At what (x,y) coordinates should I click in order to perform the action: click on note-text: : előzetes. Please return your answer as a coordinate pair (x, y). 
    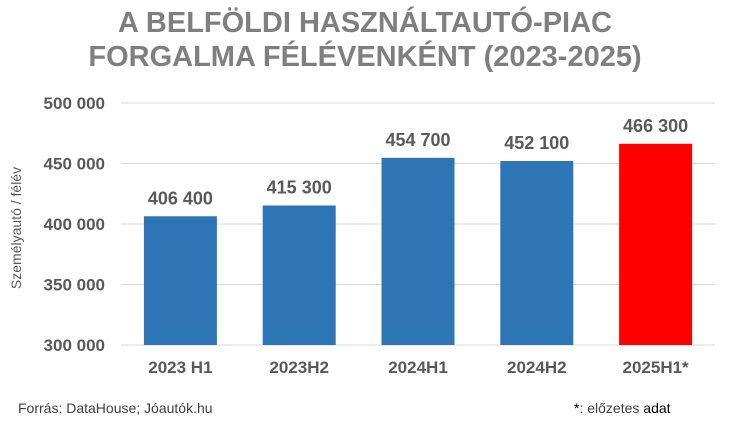
    Looking at the image, I should click on (611, 408).